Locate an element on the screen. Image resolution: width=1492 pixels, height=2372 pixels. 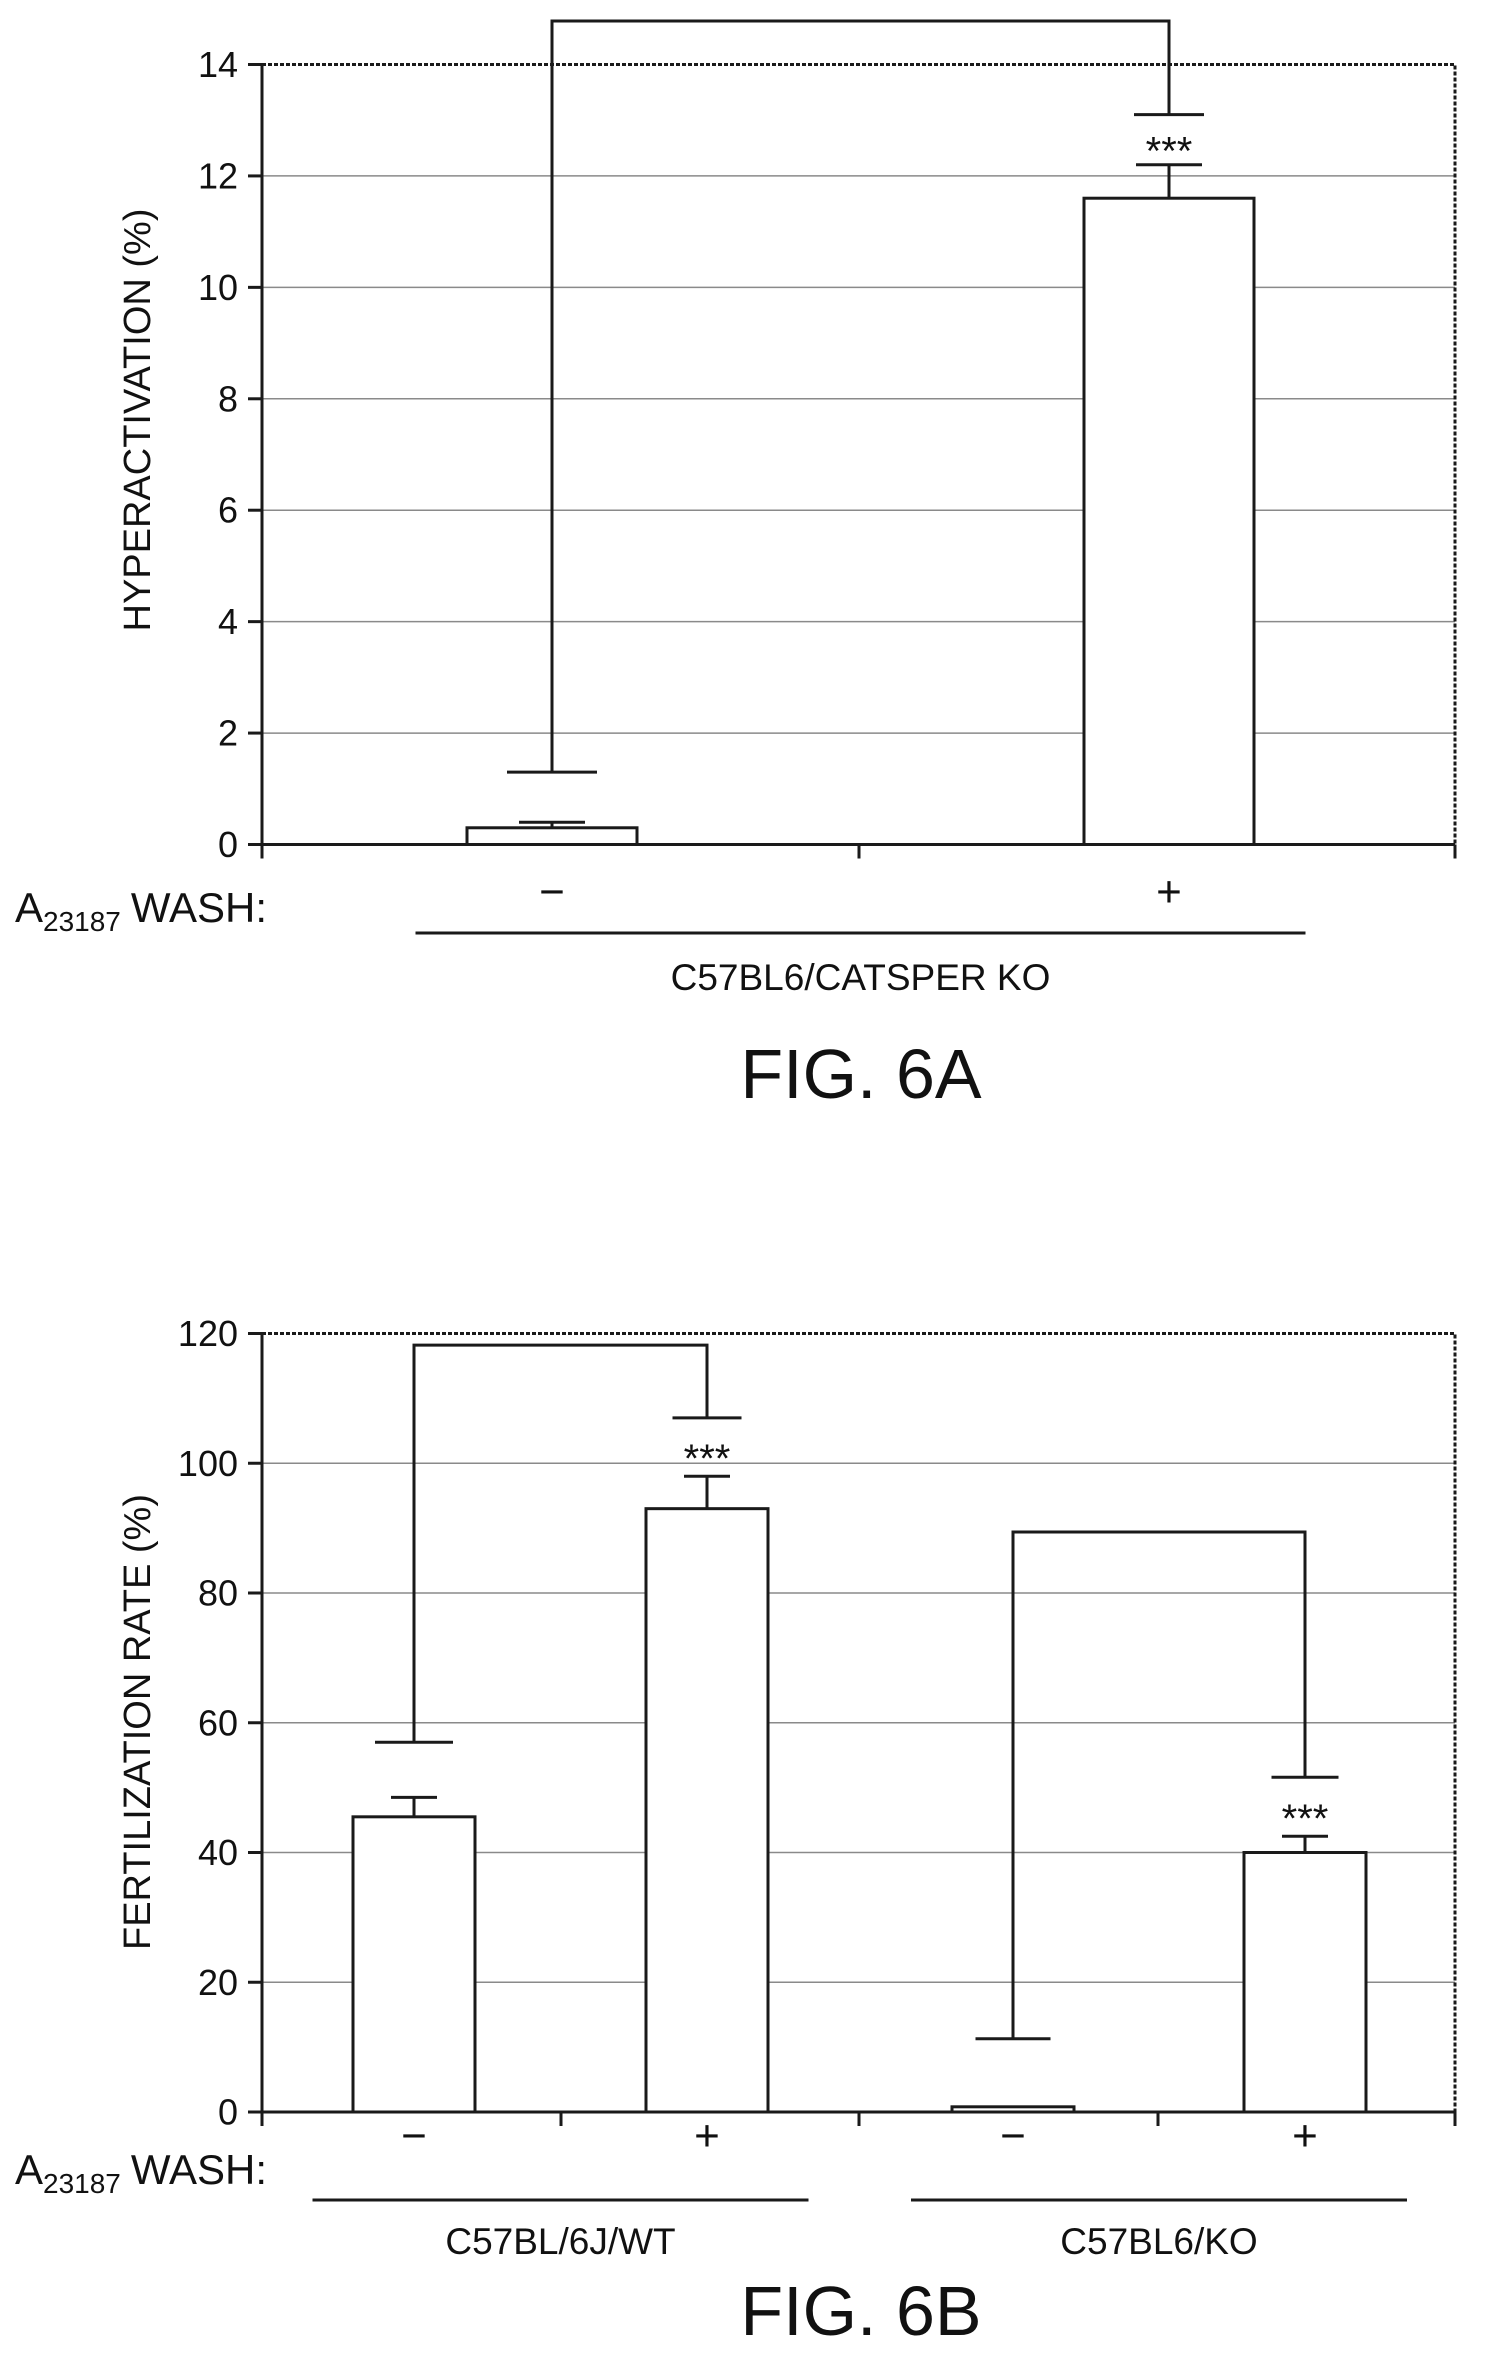
group-label: C57BL6/KO is located at coordinates (1158, 2241).